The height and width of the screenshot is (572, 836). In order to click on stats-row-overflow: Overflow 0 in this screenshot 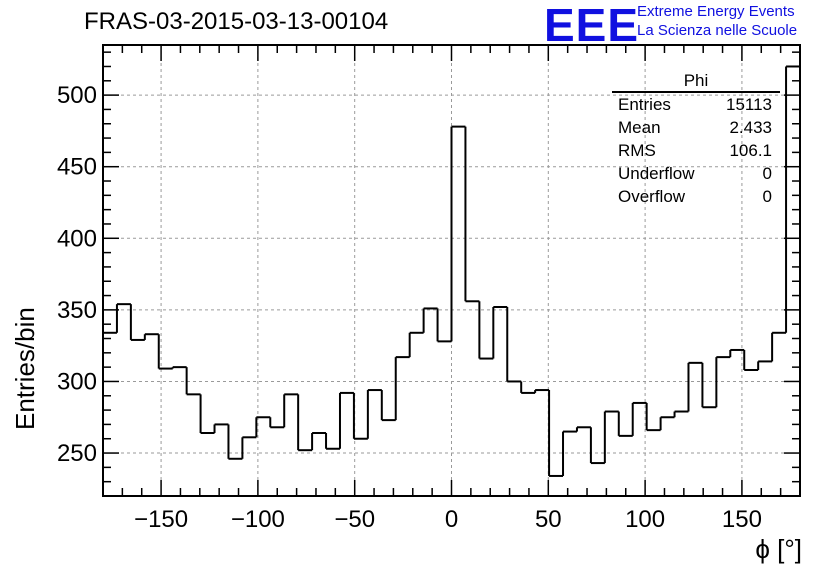, I will do `click(696, 196)`.